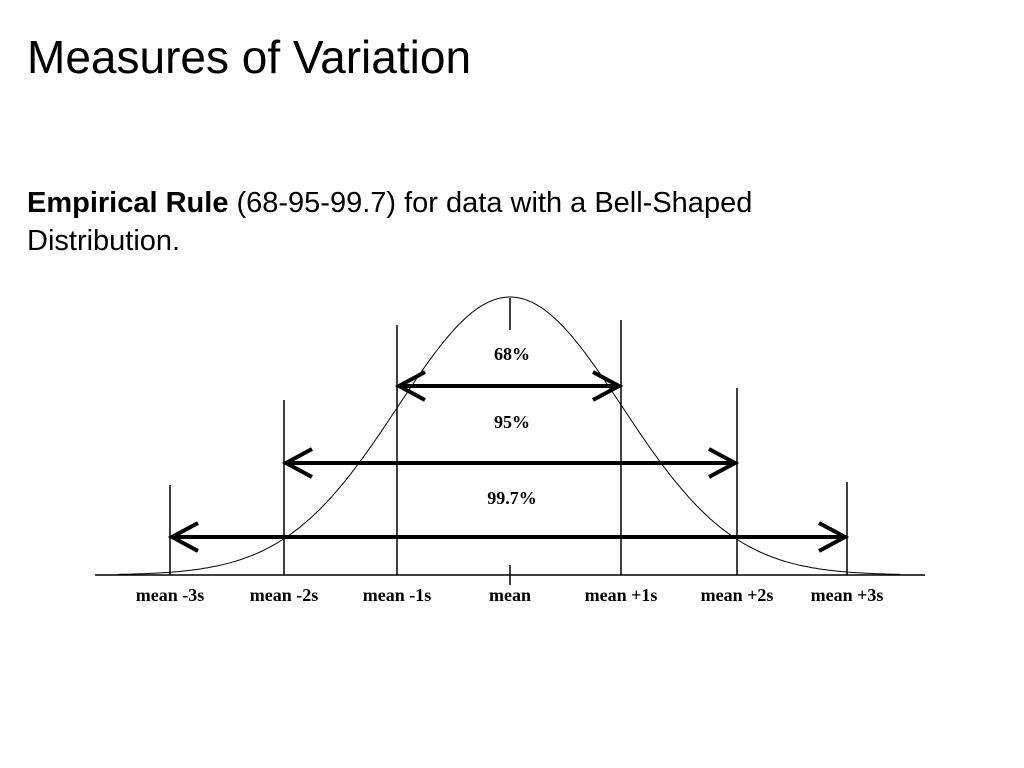 The height and width of the screenshot is (768, 1024). I want to click on range-label: 99.7%, so click(512, 498).